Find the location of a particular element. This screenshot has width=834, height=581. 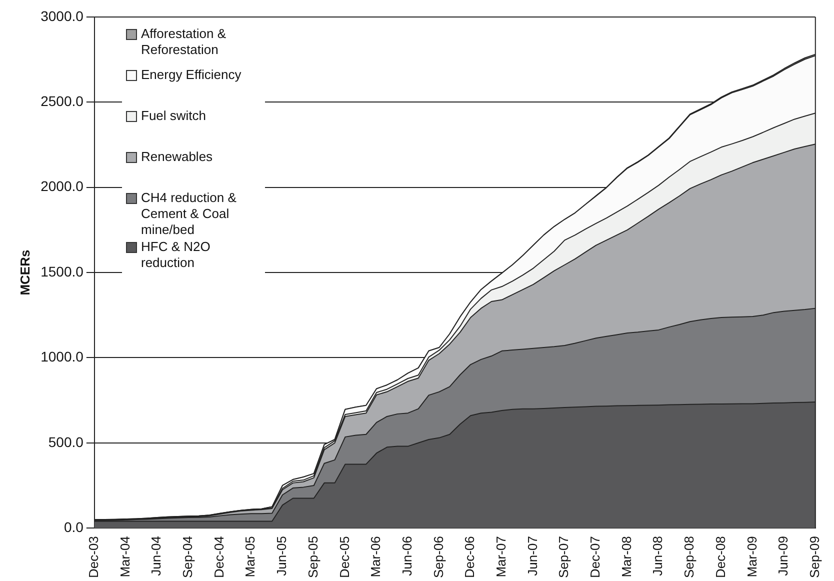

x-tick-label: Sep-06 is located at coordinates (438, 557).